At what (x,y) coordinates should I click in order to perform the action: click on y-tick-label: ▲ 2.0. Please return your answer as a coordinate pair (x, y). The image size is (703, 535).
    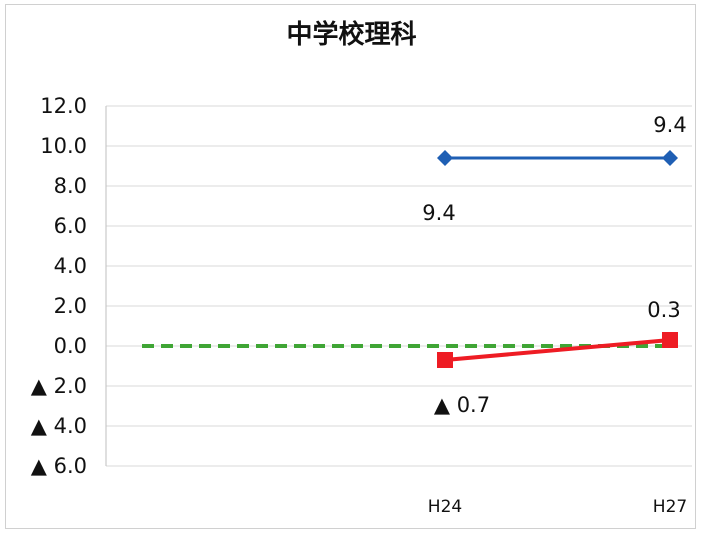
    Looking at the image, I should click on (59, 386).